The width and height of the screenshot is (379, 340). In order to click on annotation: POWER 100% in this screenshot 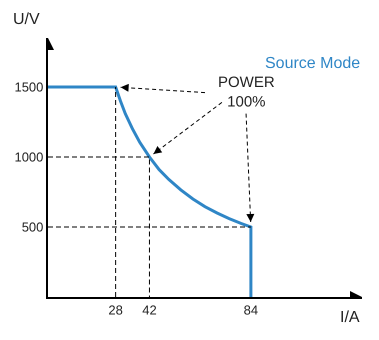, I will do `click(246, 92)`.